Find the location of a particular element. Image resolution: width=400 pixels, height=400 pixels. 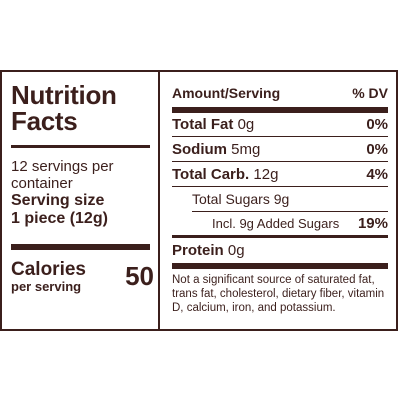

calories-value: 50 is located at coordinates (139, 276).